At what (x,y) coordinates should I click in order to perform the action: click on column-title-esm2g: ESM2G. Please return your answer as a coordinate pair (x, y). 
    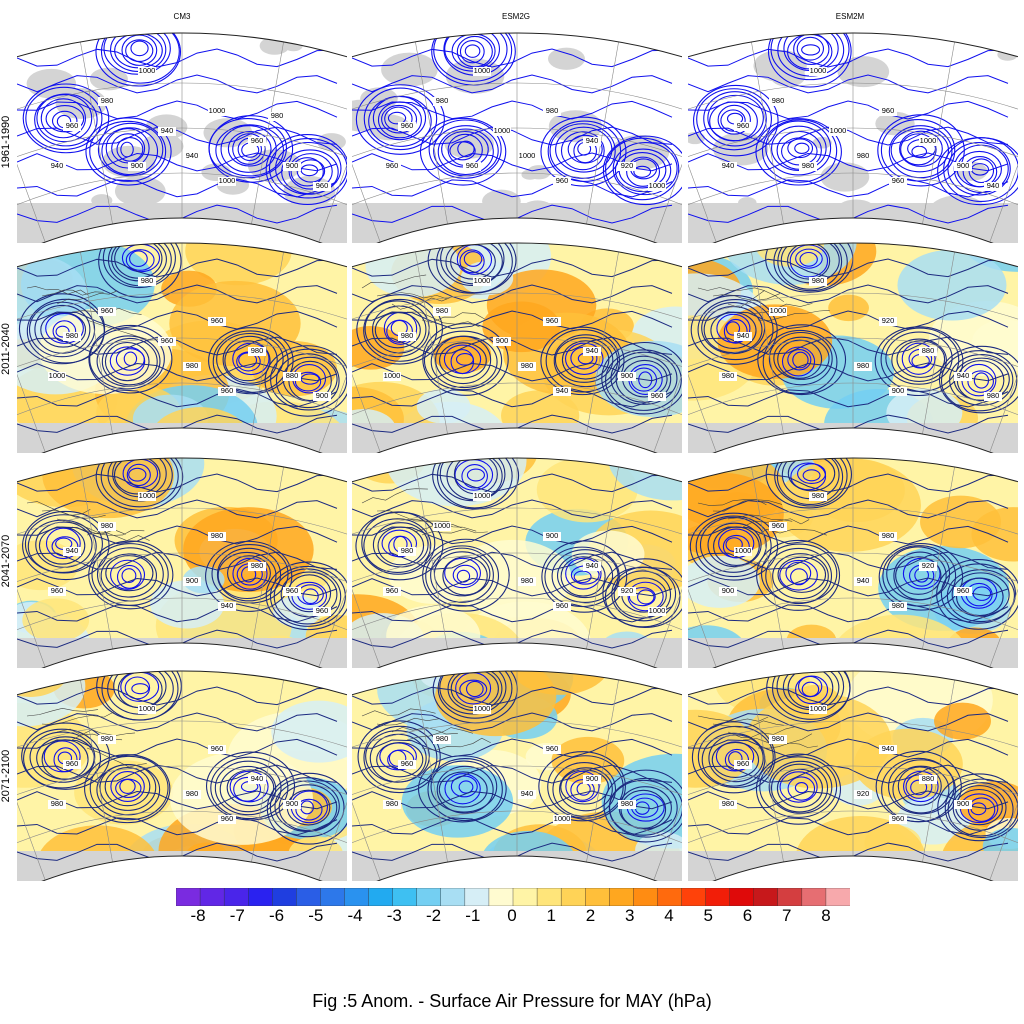
    Looking at the image, I should click on (515, 16).